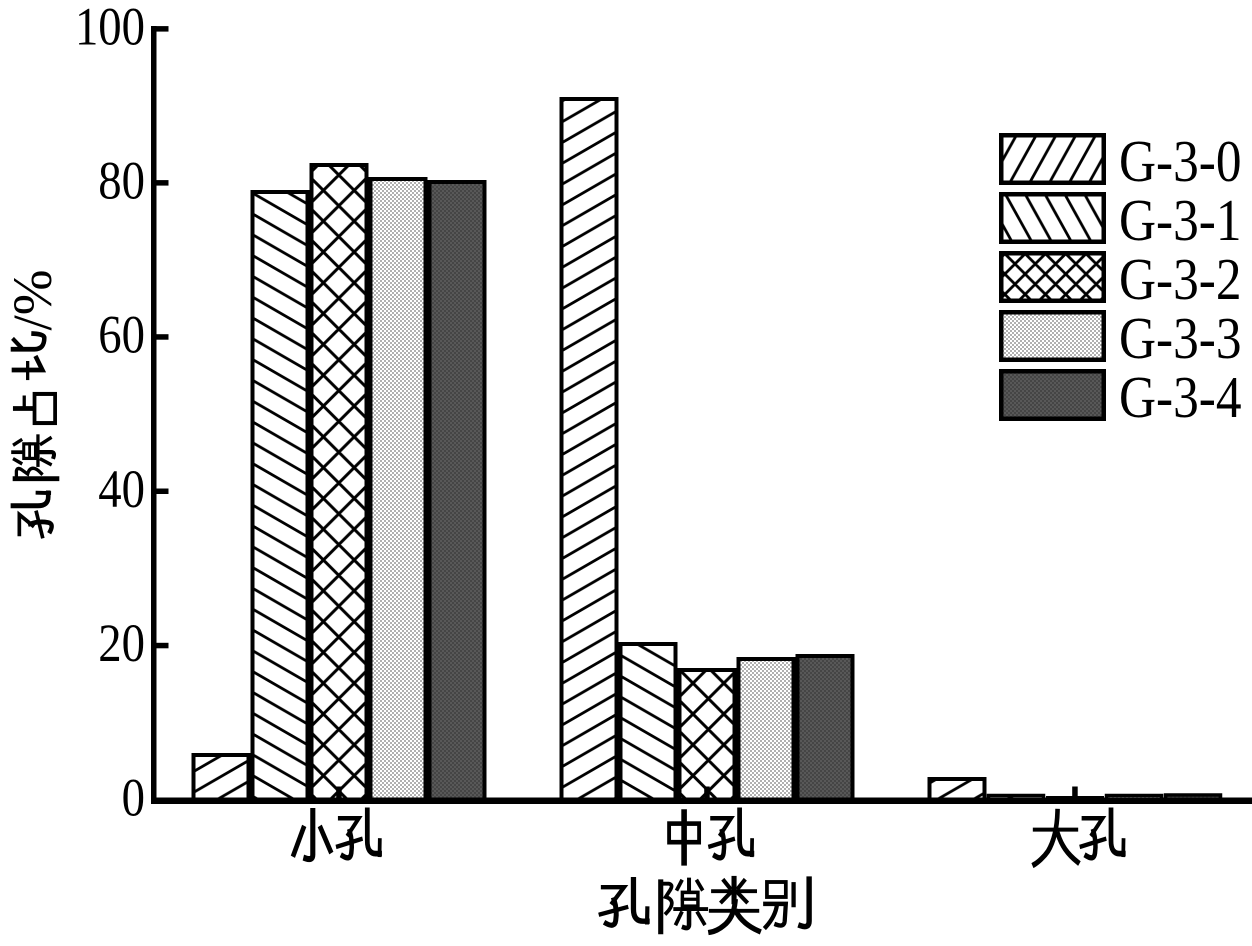  Describe the element at coordinates (121, 489) in the screenshot. I see `svg-text: 40` at that location.